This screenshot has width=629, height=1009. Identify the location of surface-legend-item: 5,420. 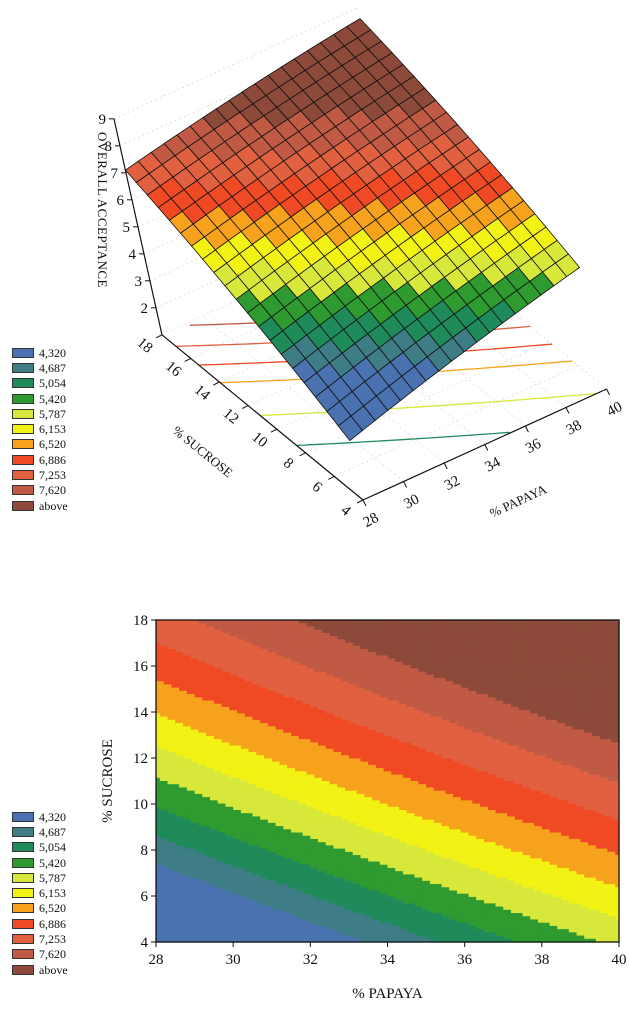
(40, 398).